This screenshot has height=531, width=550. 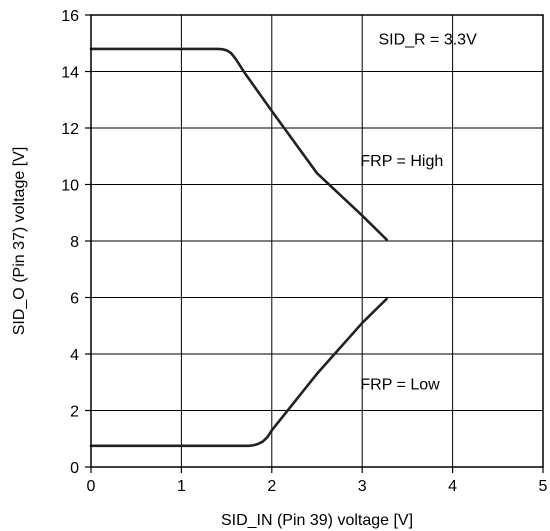 I want to click on y-tick-label: 14, so click(x=70, y=73).